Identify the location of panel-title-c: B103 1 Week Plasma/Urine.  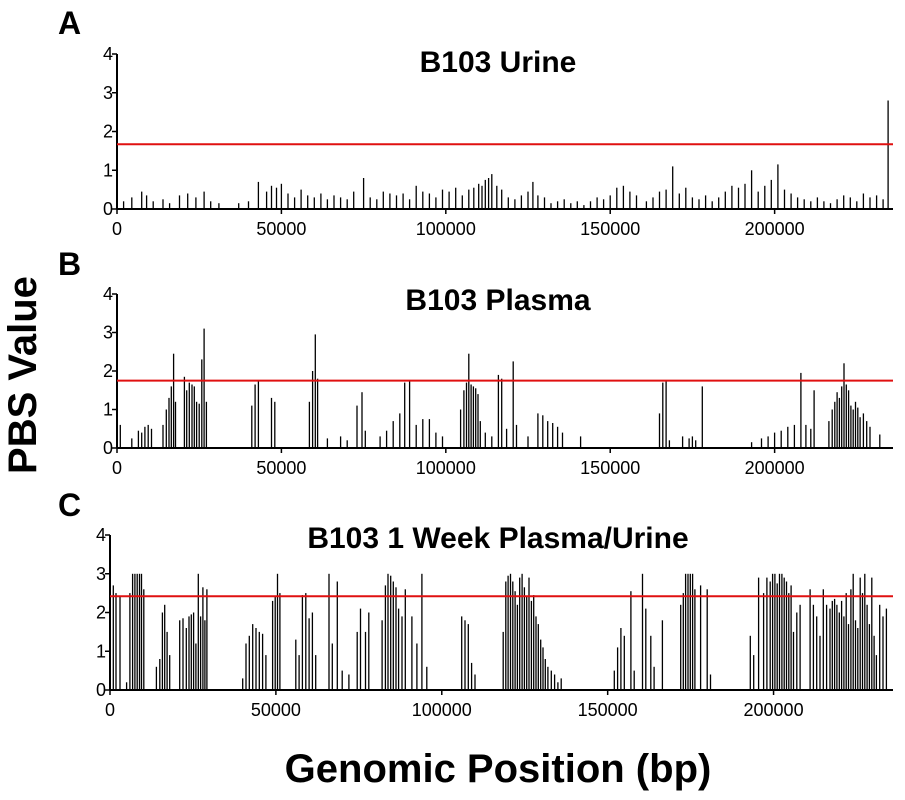
(497, 538).